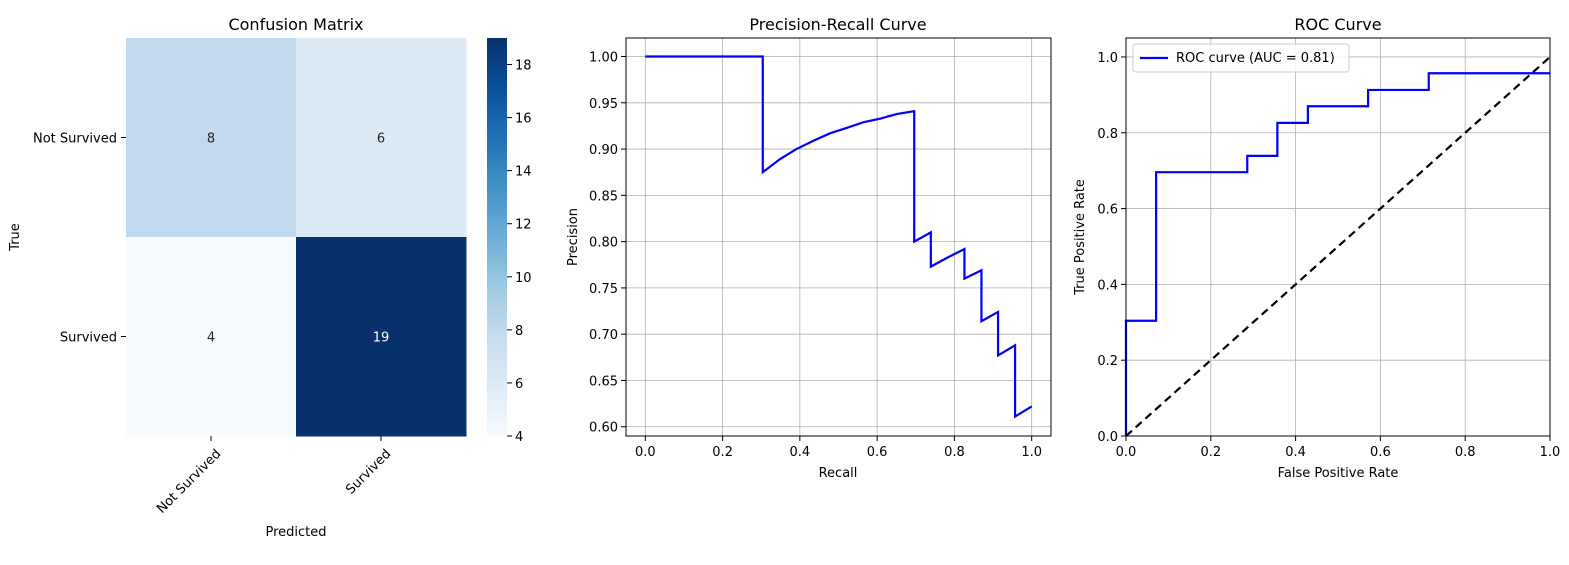 The image size is (1569, 565). What do you see at coordinates (519, 384) in the screenshot?
I see `colorbar-tick-label: 6` at bounding box center [519, 384].